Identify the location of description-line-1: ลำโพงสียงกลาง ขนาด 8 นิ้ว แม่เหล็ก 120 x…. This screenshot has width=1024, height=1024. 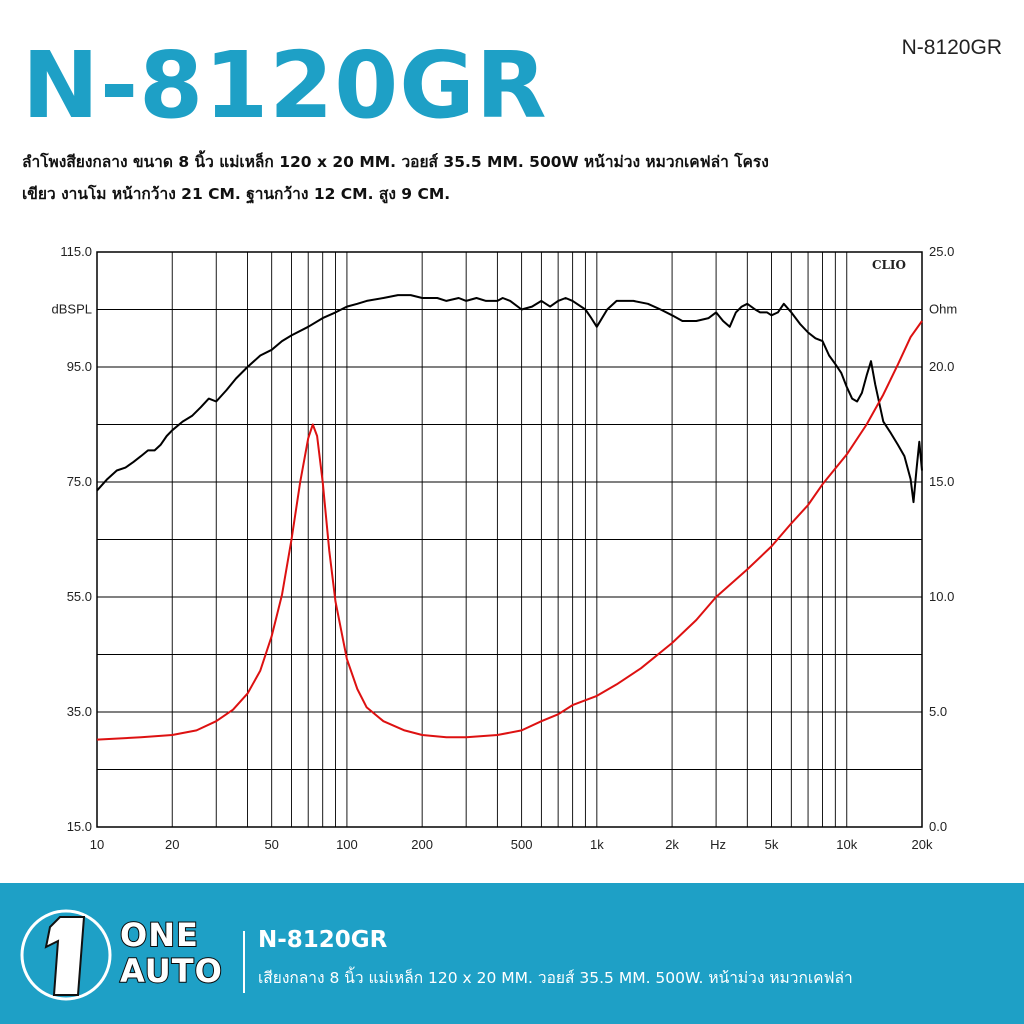
(395, 162).